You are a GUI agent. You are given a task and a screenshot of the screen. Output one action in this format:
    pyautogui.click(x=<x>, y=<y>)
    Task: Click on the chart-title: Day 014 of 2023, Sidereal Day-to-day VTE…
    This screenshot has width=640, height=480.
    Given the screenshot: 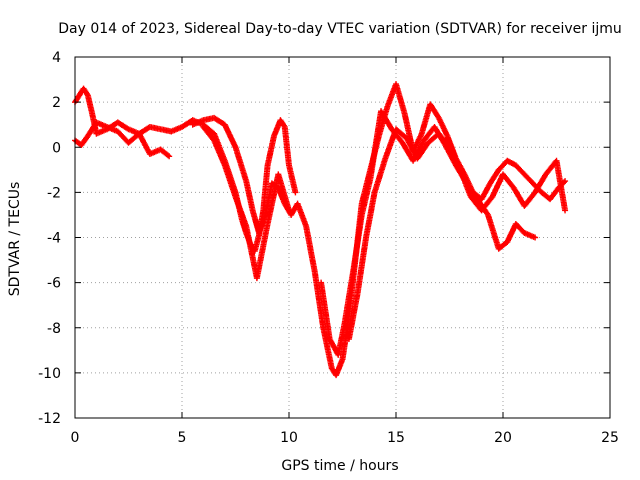 What is the action you would take?
    pyautogui.click(x=340, y=29)
    